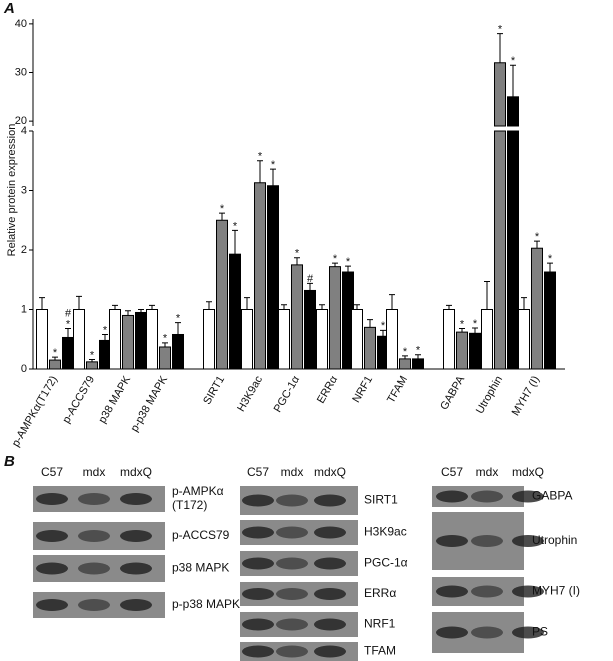 The width and height of the screenshot is (613, 661). What do you see at coordinates (9, 8) in the screenshot?
I see `panel-label: A` at bounding box center [9, 8].